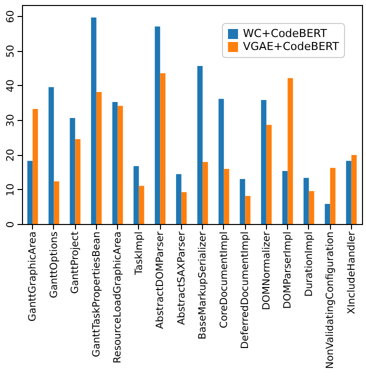 The height and width of the screenshot is (376, 366). Describe the element at coordinates (285, 33) in the screenshot. I see `legend-label: WC+CodeBERT` at that location.